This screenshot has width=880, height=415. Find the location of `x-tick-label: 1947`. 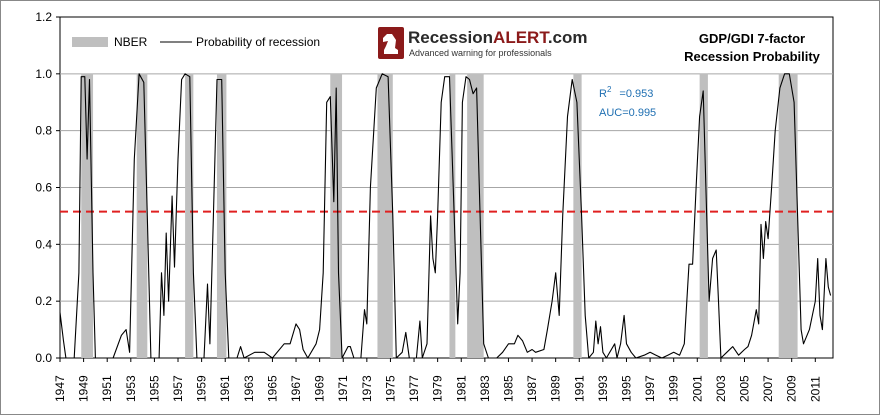

x-tick-label: 1947 is located at coordinates (60, 388).